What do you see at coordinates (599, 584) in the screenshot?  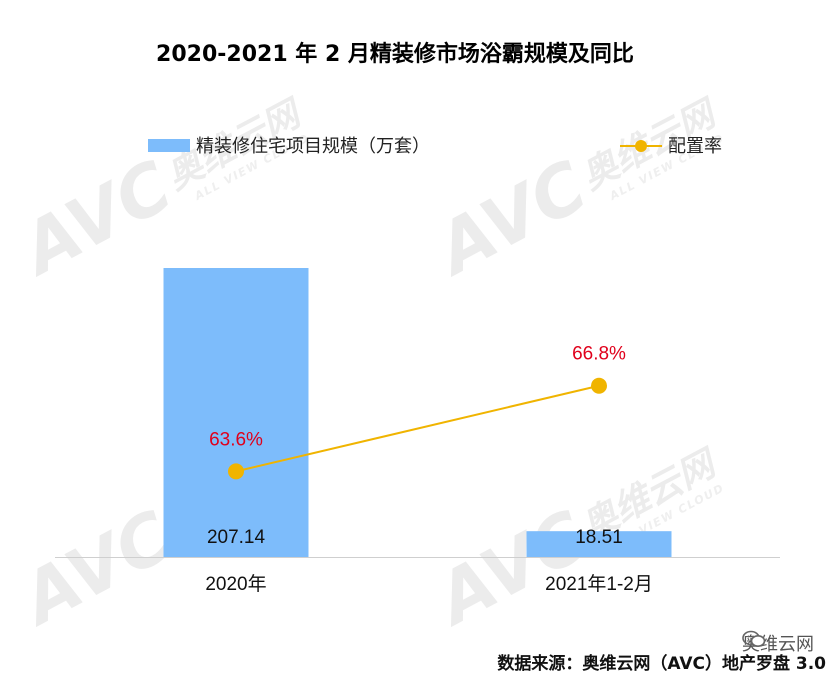 I see `x-tick-label: 2021年1-2月` at bounding box center [599, 584].